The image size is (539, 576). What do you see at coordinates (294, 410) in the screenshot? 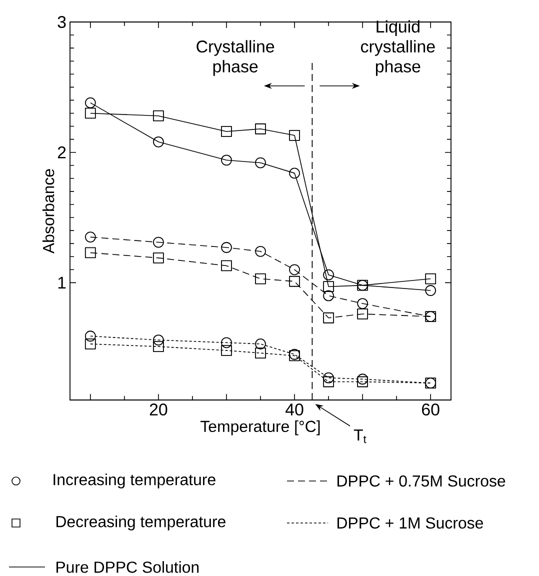
I see `x-tick-label: 40` at bounding box center [294, 410].